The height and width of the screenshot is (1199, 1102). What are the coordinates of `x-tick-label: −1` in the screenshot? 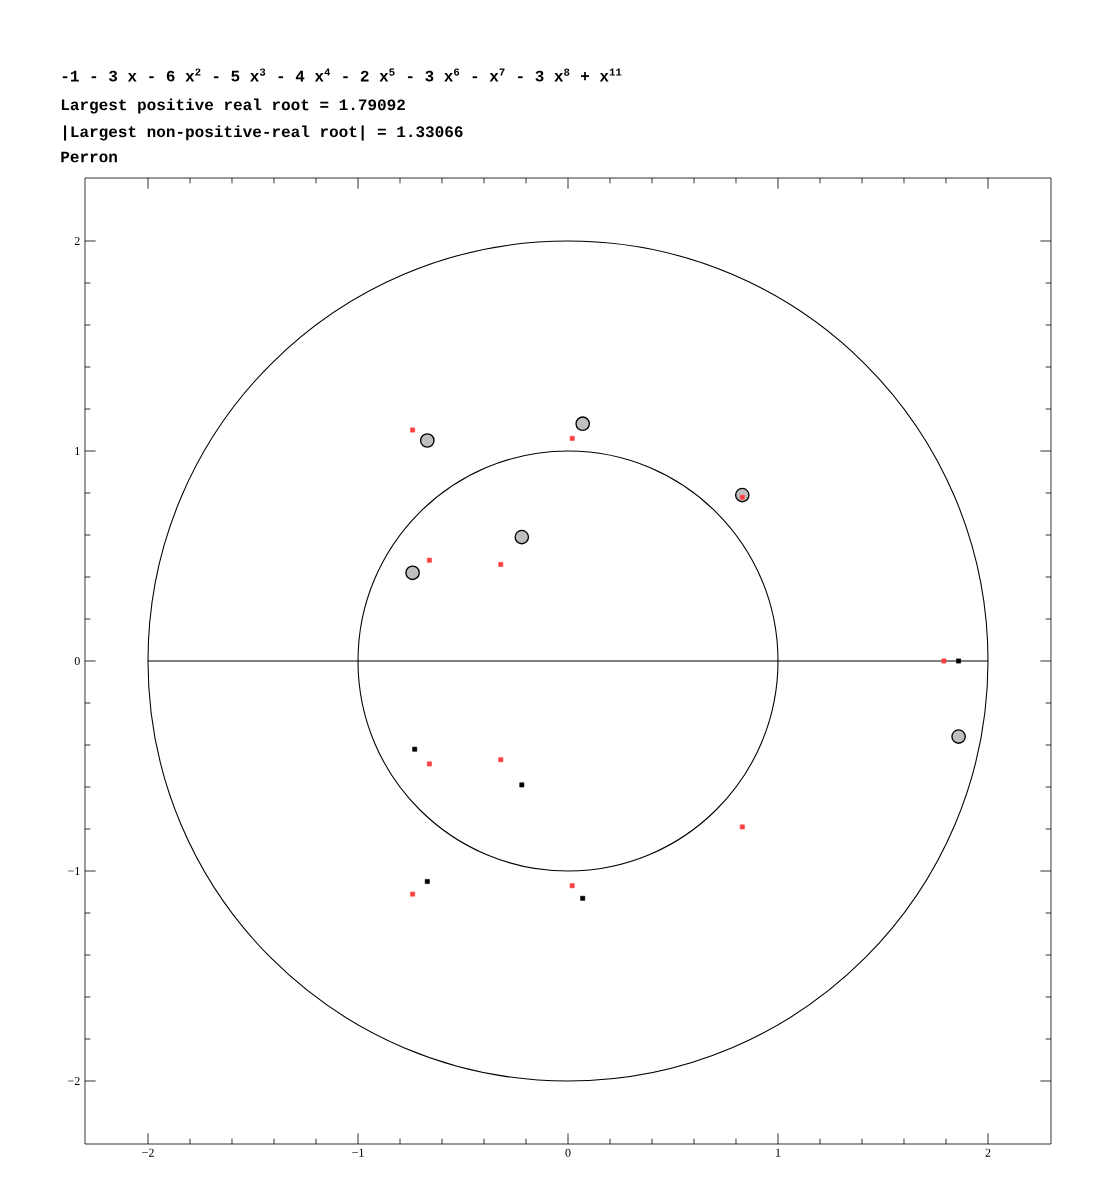 It's located at (358, 1152).